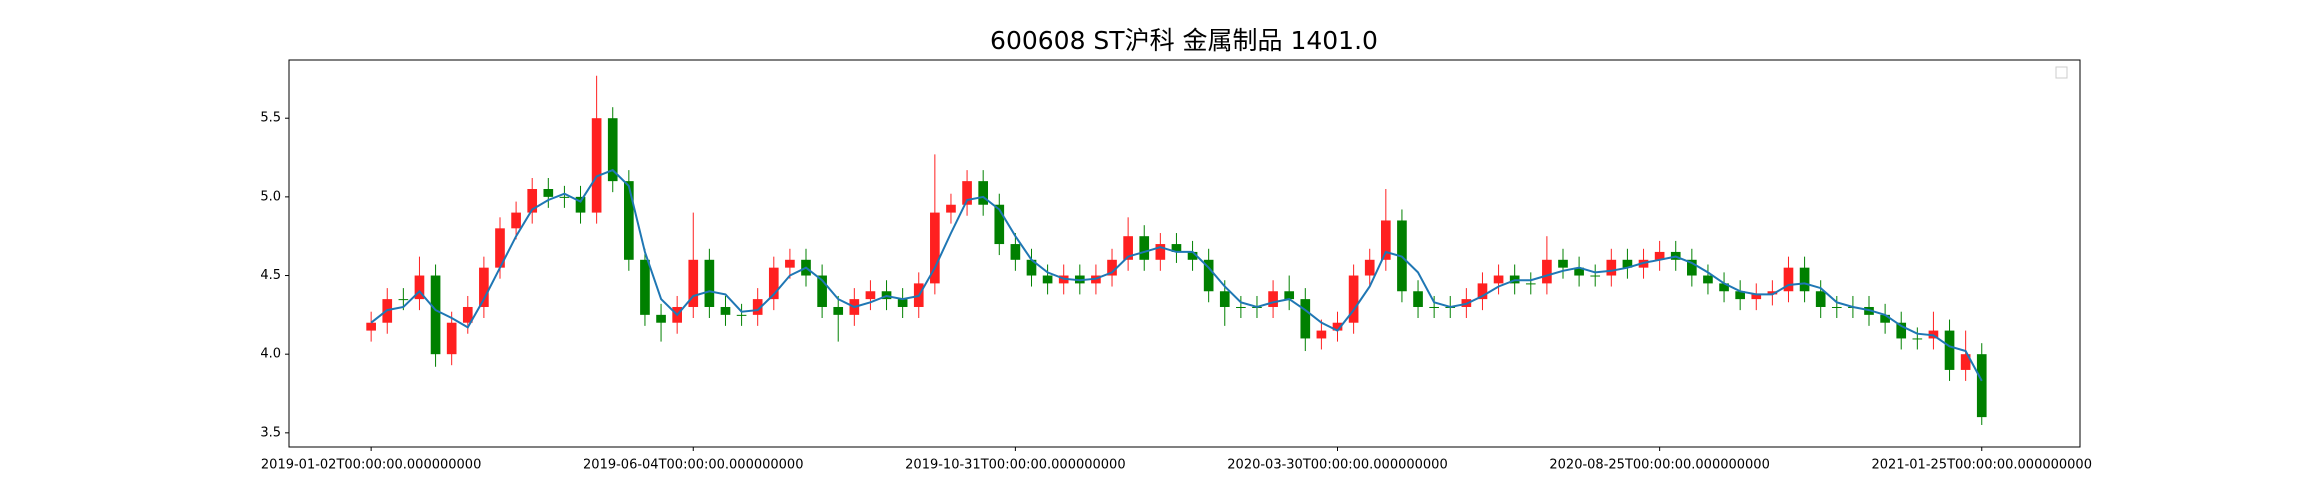  Describe the element at coordinates (1337, 465) in the screenshot. I see `x-tick-label: 2020-03-30T00:00:00.000000000` at that location.